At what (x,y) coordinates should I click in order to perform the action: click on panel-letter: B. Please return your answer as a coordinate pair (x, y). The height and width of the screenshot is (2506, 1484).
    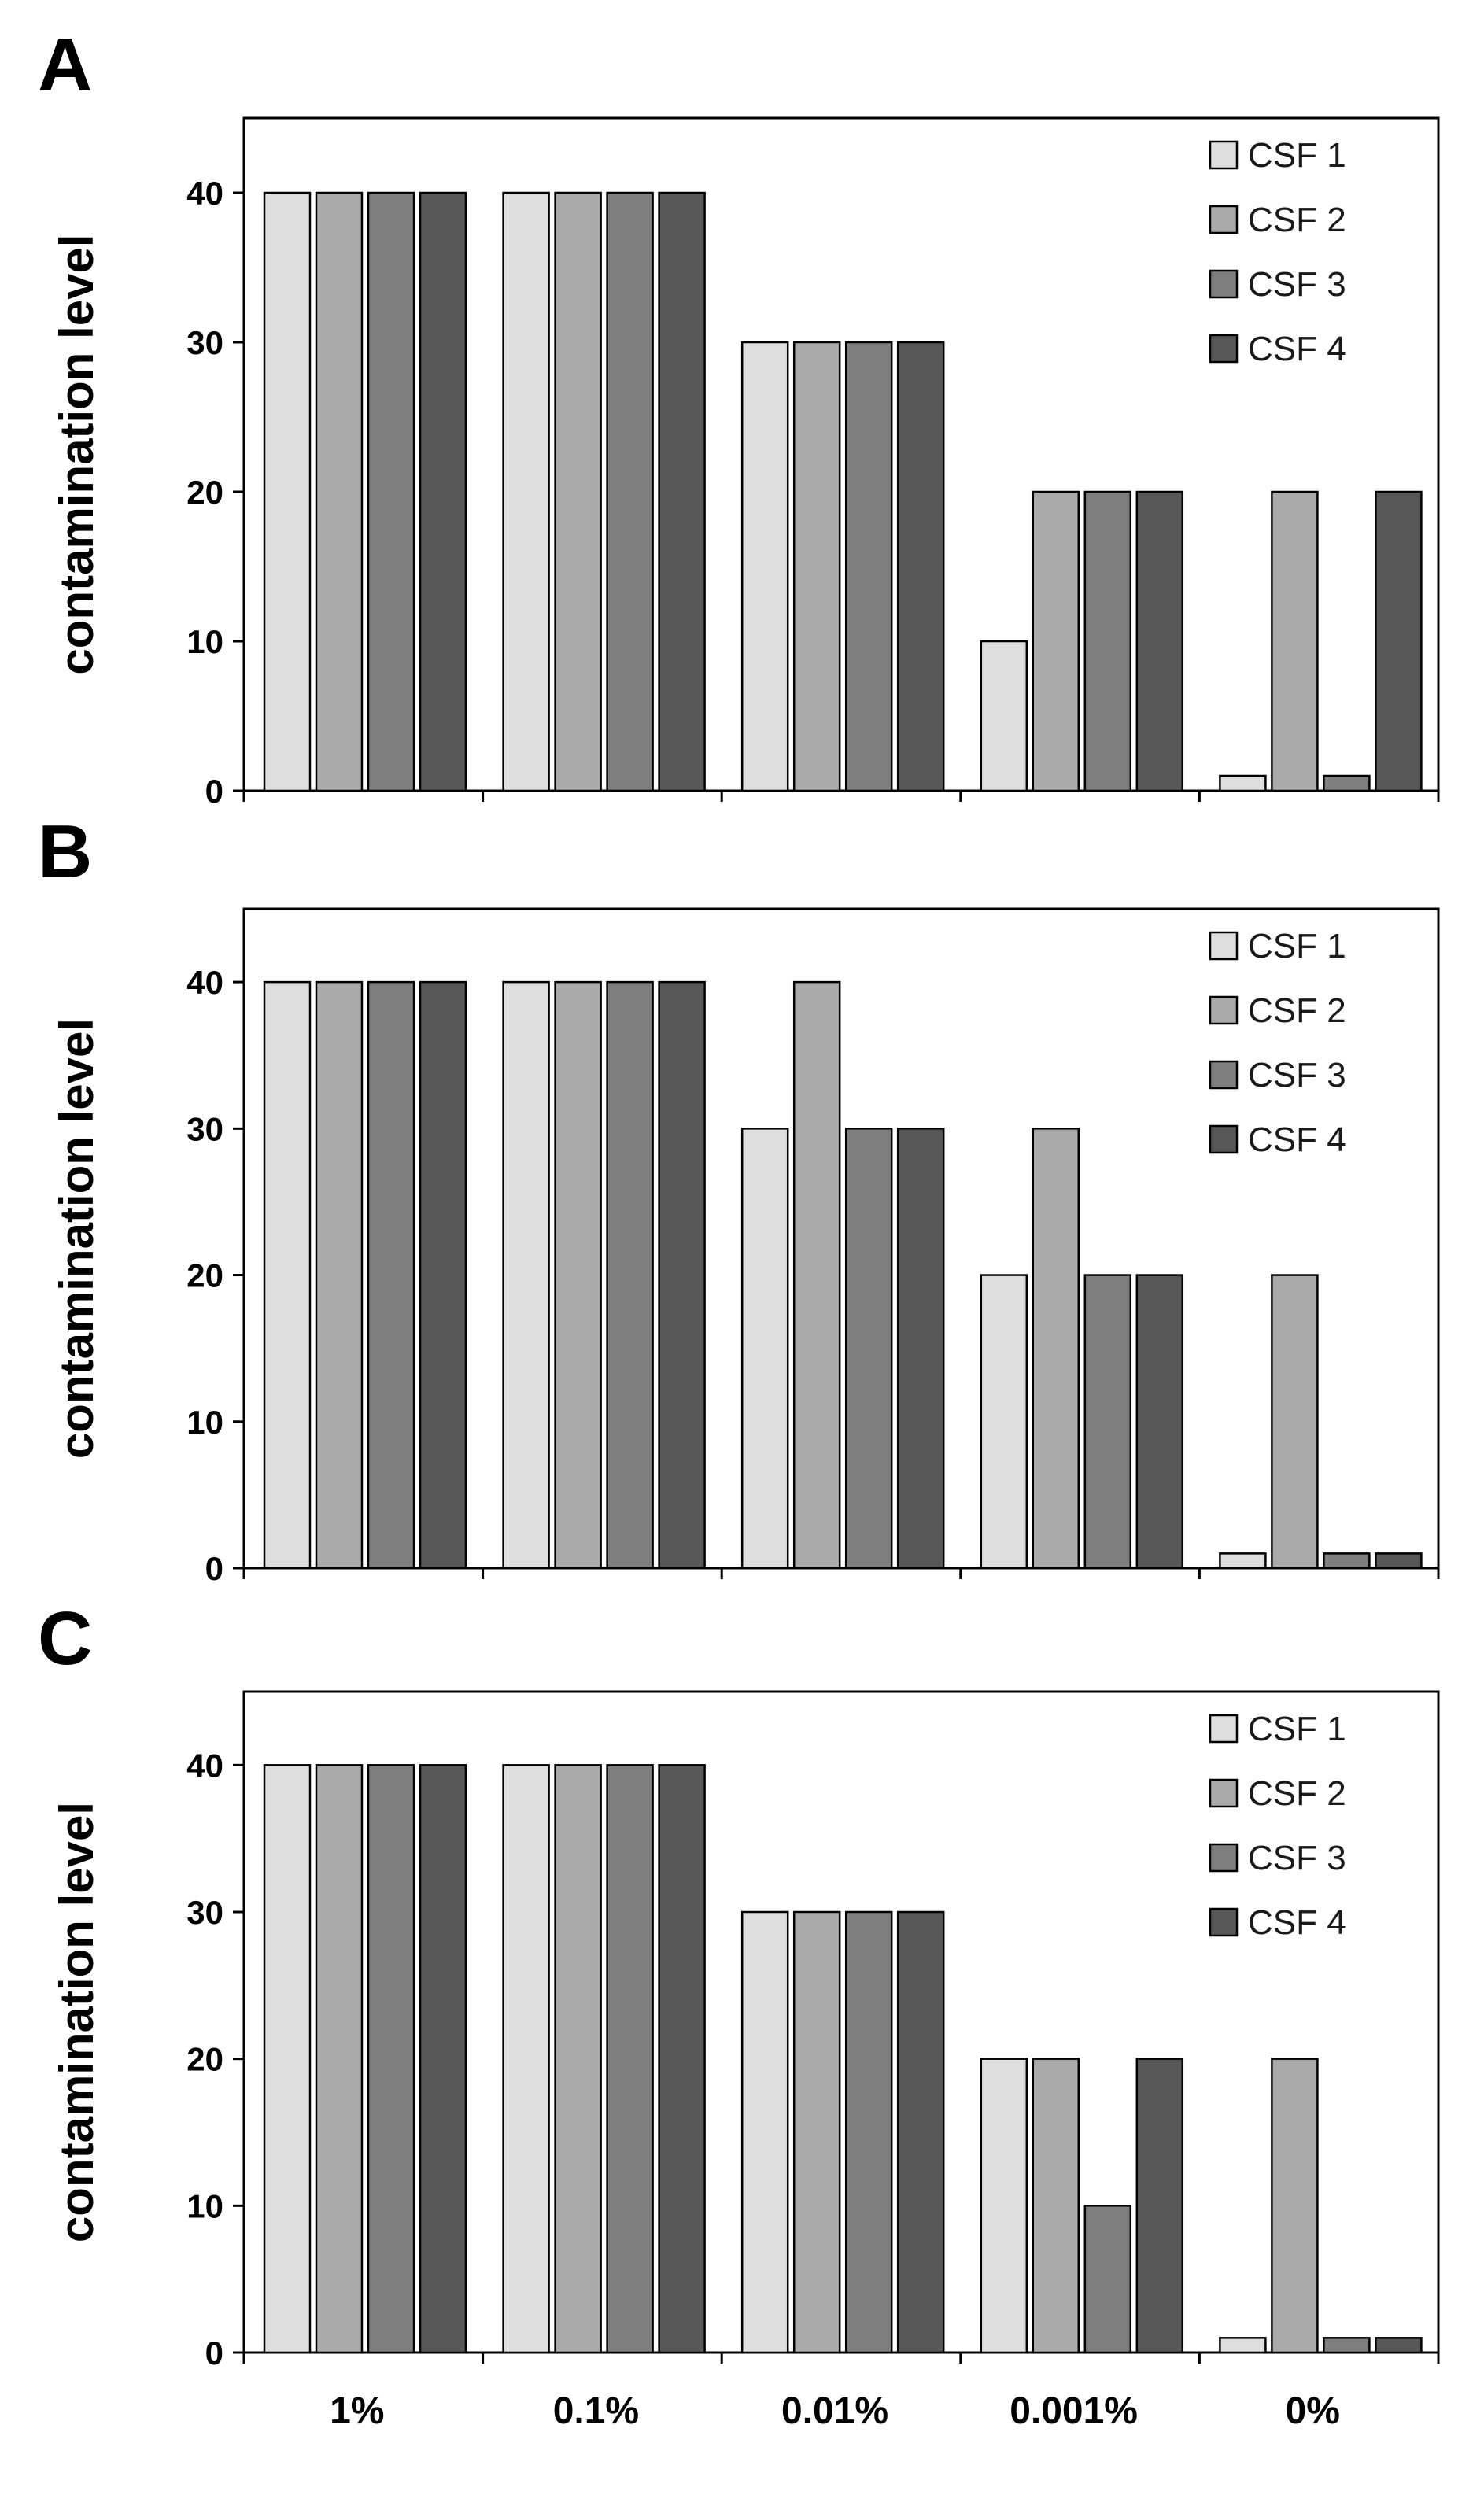
    Looking at the image, I should click on (65, 852).